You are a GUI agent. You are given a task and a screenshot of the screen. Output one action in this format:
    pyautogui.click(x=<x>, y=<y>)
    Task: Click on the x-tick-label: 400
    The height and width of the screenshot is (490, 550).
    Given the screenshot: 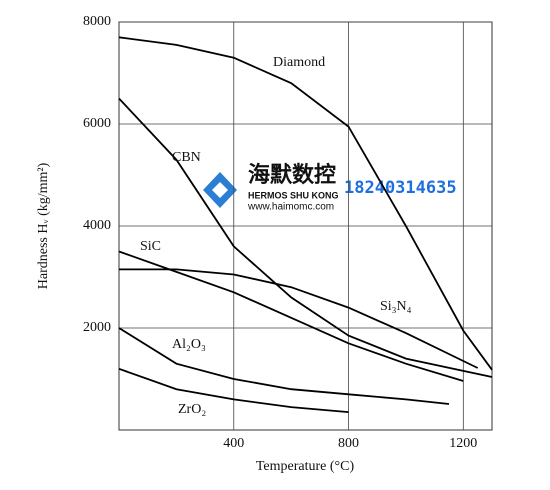 What is the action you would take?
    pyautogui.click(x=233, y=443)
    